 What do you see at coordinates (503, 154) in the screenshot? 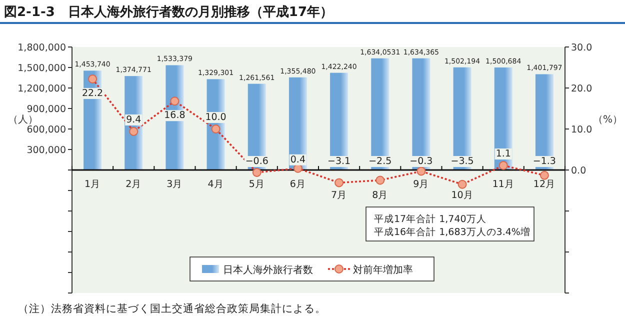
I see `data-label: 1.1` at bounding box center [503, 154].